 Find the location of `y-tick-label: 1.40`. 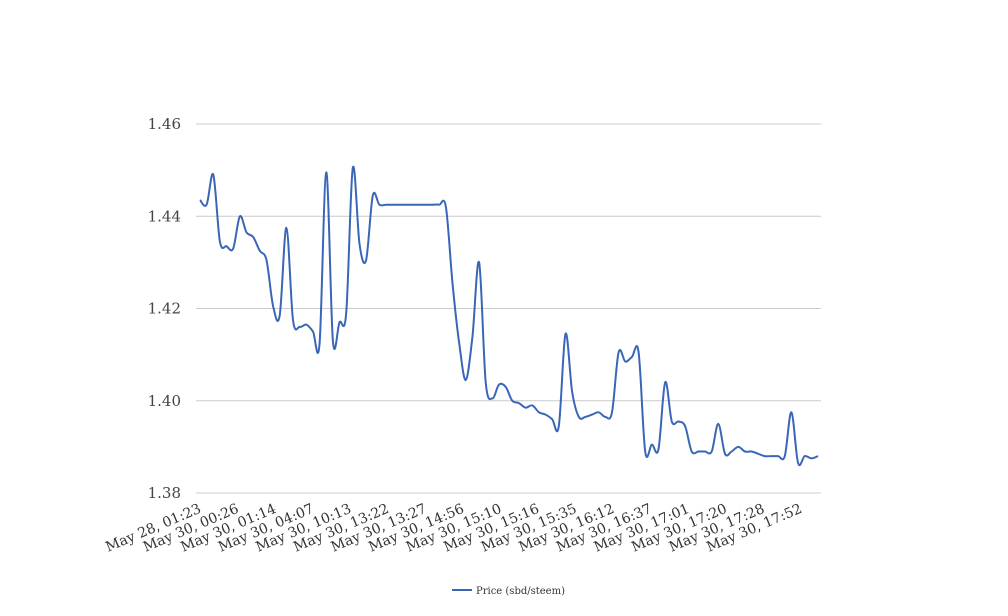

y-tick-label: 1.40 is located at coordinates (164, 401).